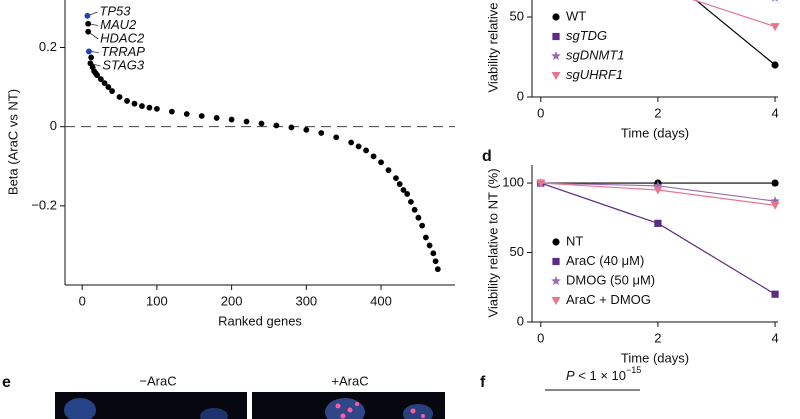 Image resolution: width=800 pixels, height=419 pixels. I want to click on legend-label: AraC + DMOG, so click(608, 299).